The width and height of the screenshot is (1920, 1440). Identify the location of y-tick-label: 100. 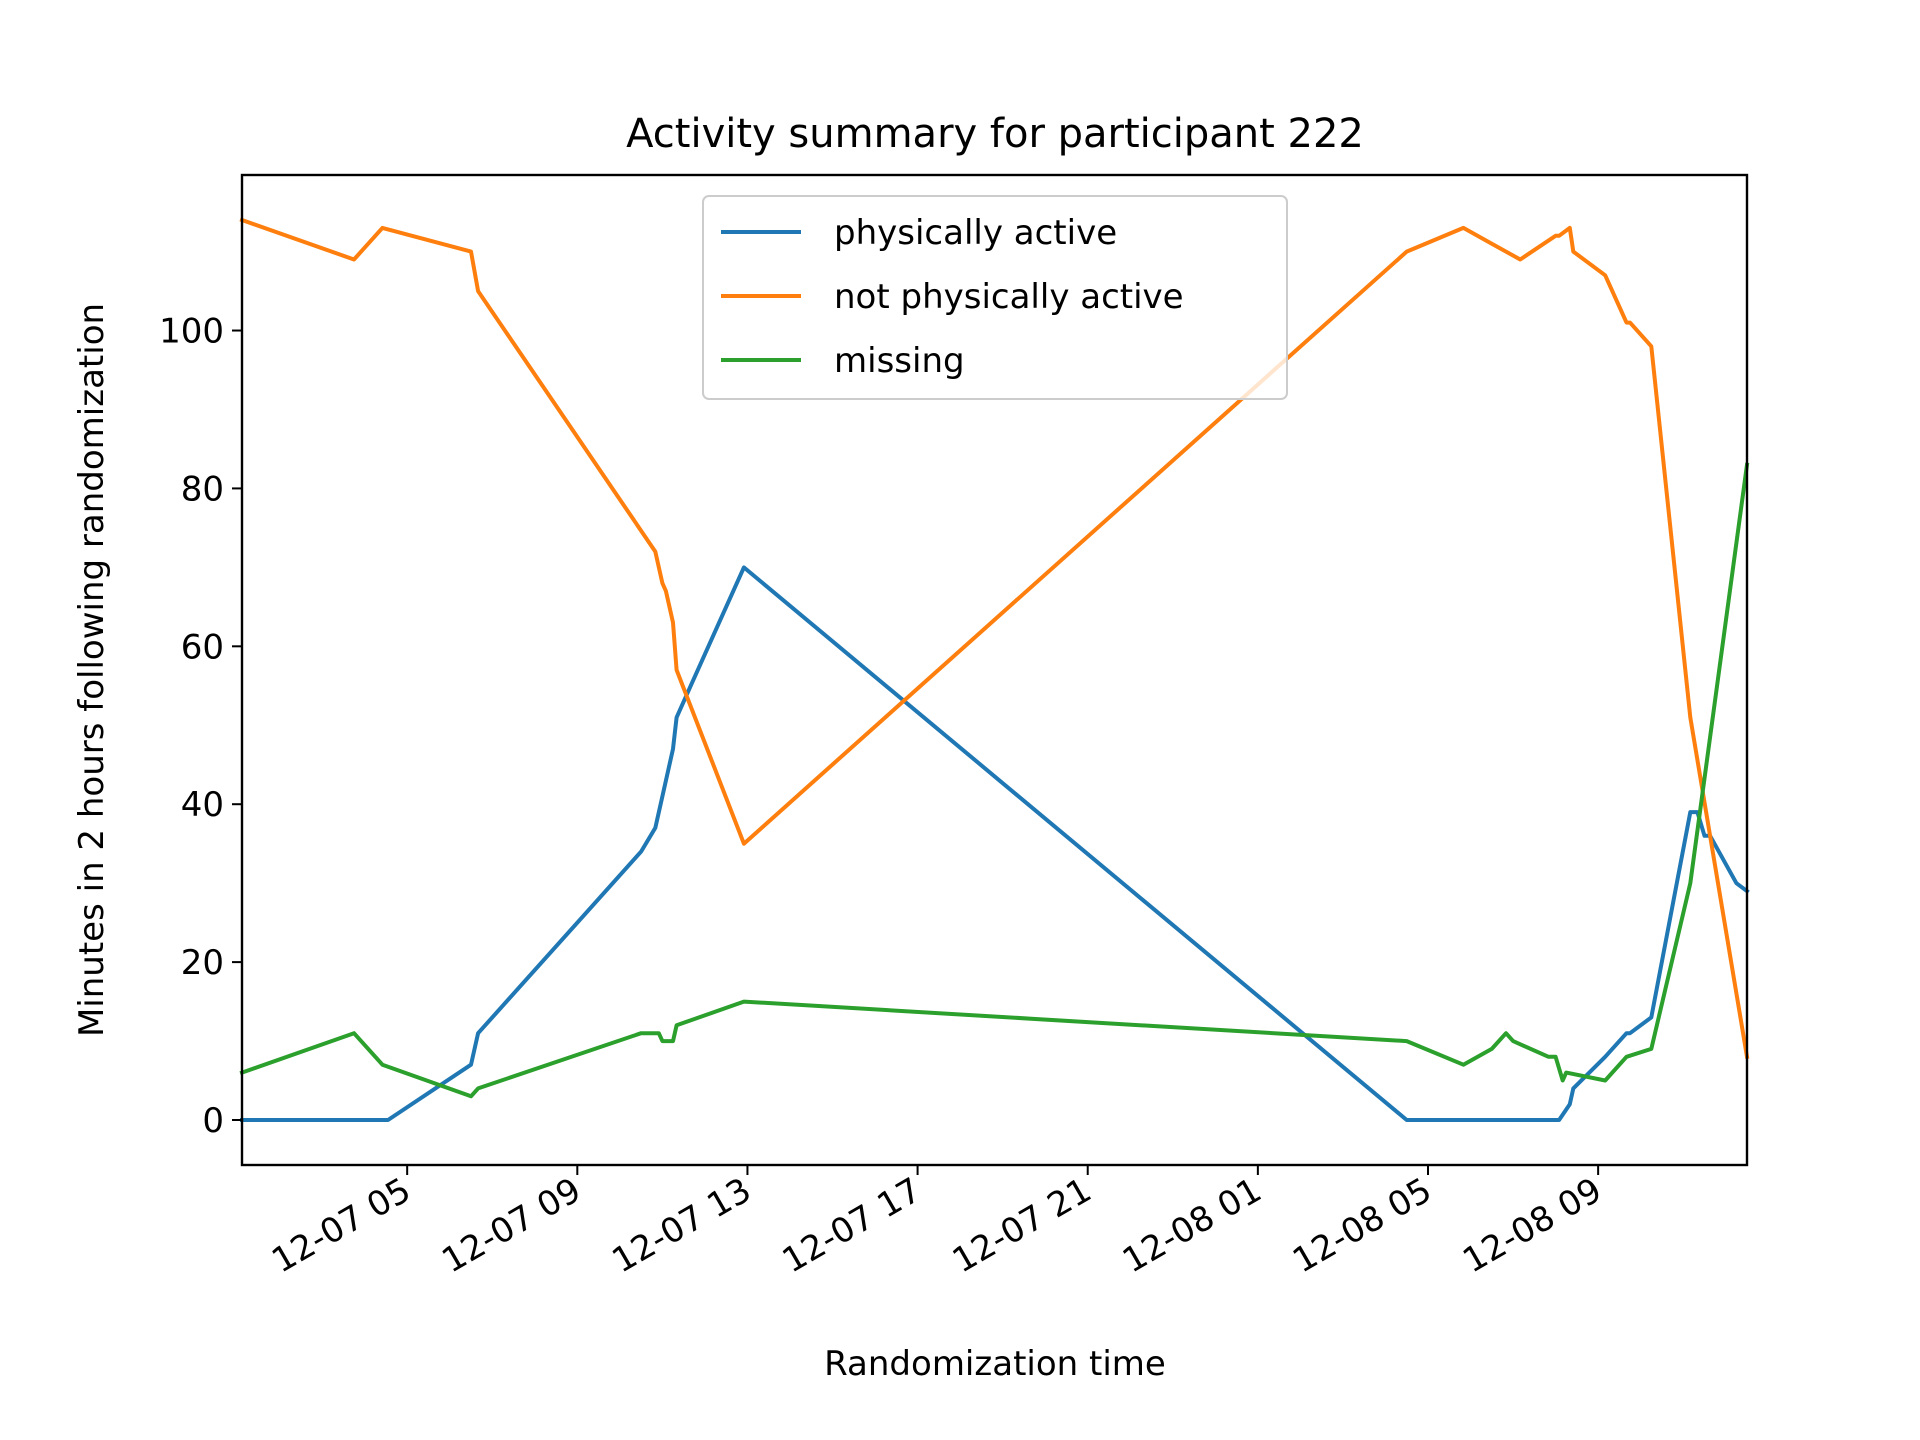
(191, 332).